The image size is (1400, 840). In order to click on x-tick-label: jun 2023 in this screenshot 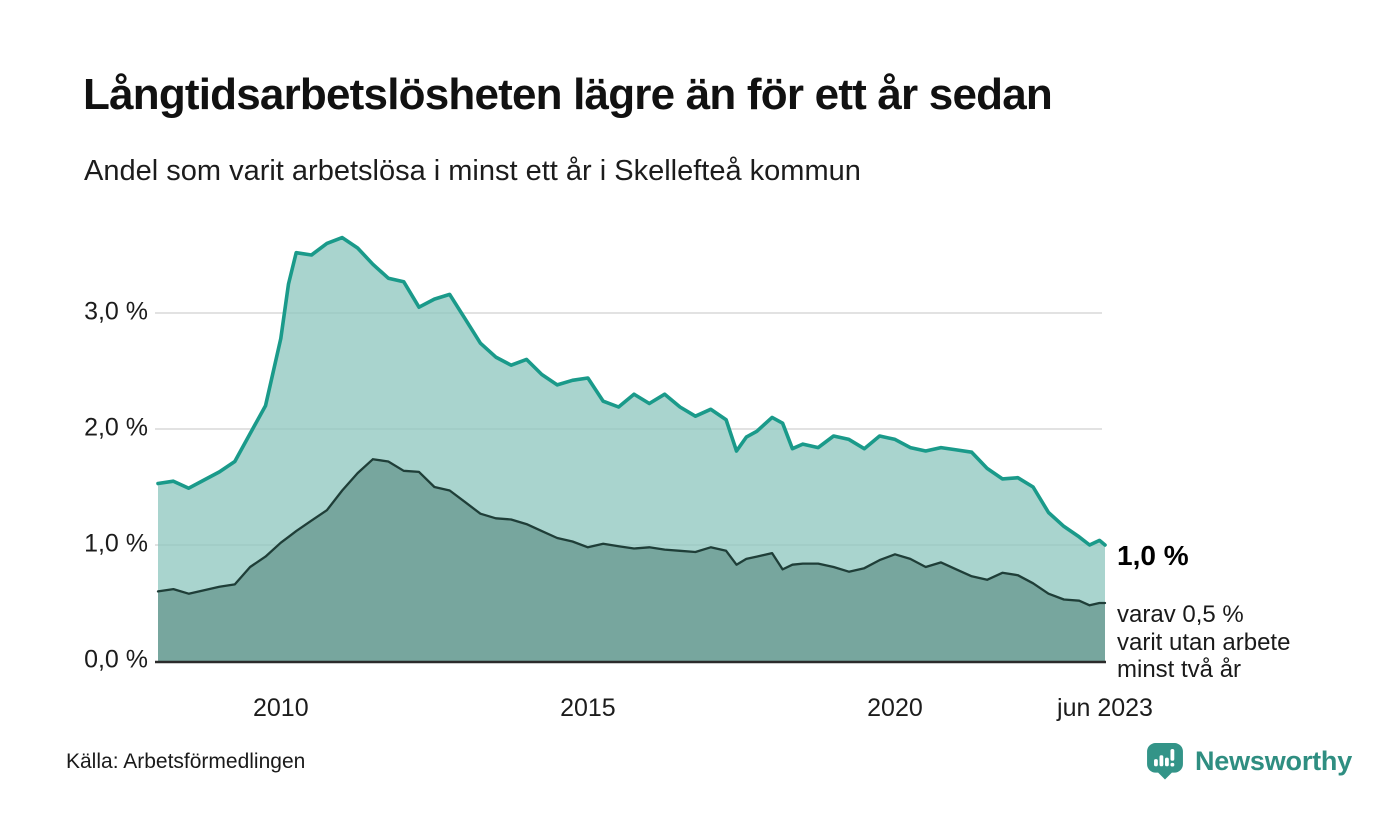, I will do `click(1105, 708)`.